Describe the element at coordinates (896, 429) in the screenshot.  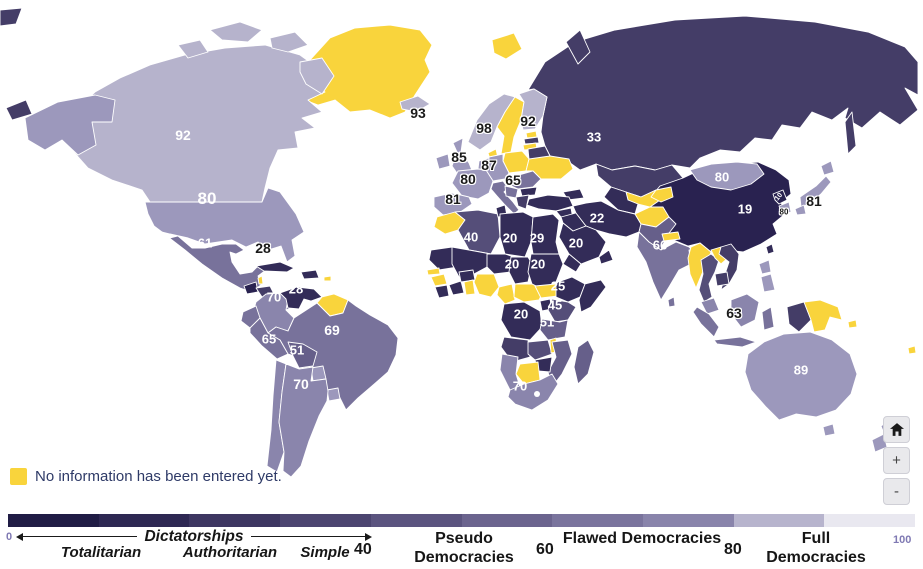
I see `home-button` at that location.